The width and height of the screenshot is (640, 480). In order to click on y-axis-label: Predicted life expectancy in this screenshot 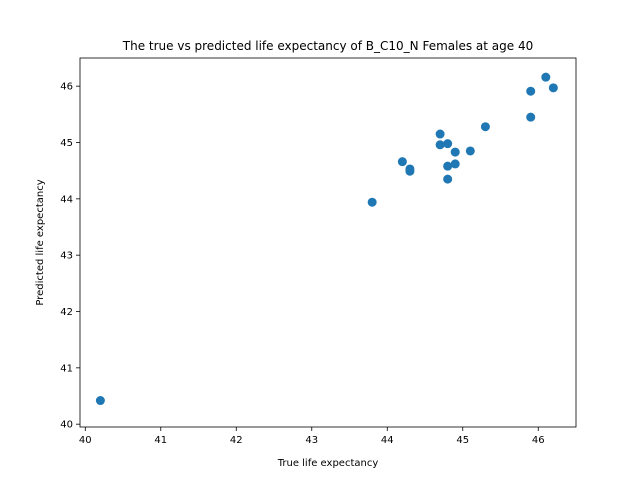, I will do `click(40, 242)`.